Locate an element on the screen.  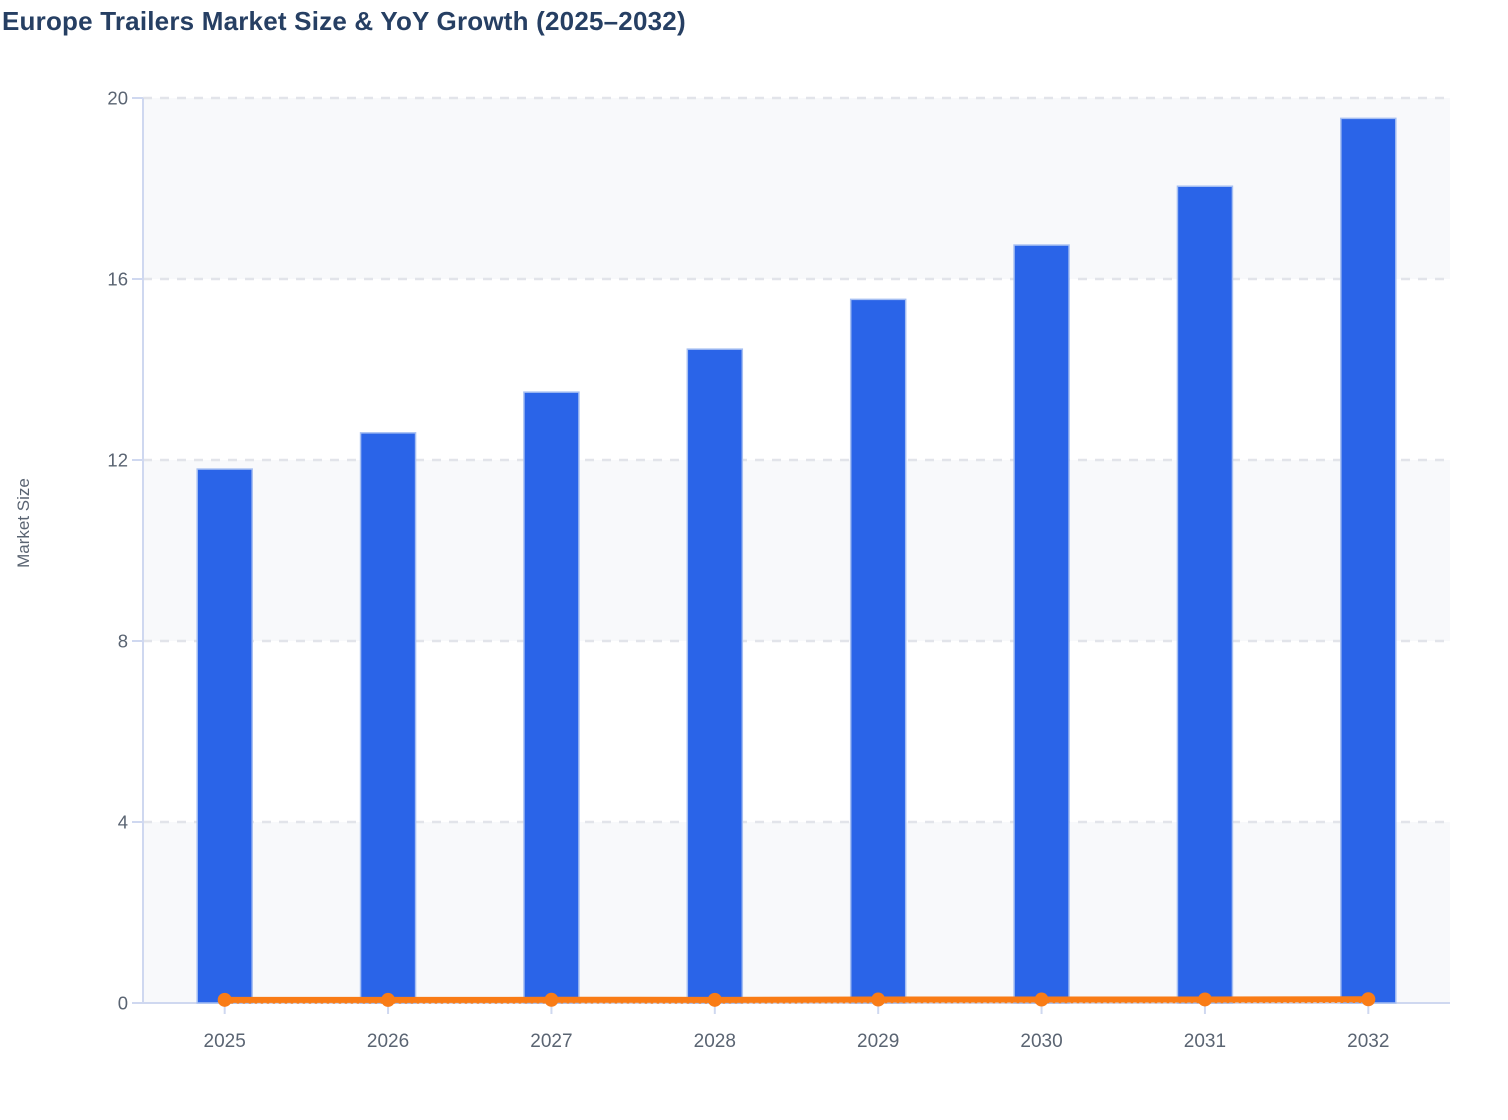
x-tick-label-2028: 2028 is located at coordinates (715, 1041).